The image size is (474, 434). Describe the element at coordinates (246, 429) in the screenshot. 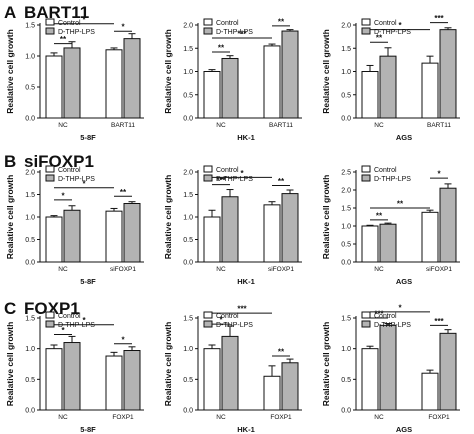

I see `x-axis-title: HK-1` at that location.